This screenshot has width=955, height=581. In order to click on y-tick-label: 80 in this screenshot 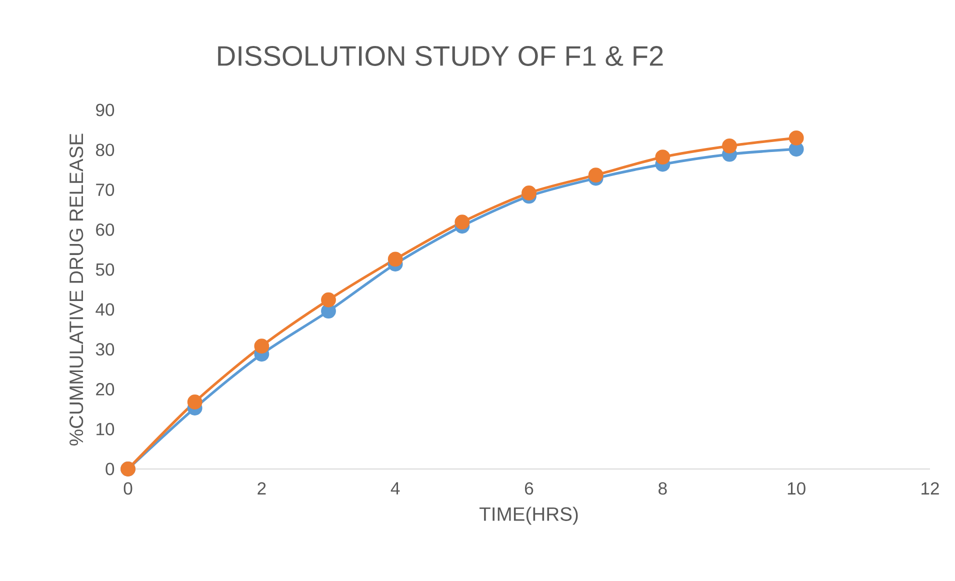, I will do `click(105, 150)`.